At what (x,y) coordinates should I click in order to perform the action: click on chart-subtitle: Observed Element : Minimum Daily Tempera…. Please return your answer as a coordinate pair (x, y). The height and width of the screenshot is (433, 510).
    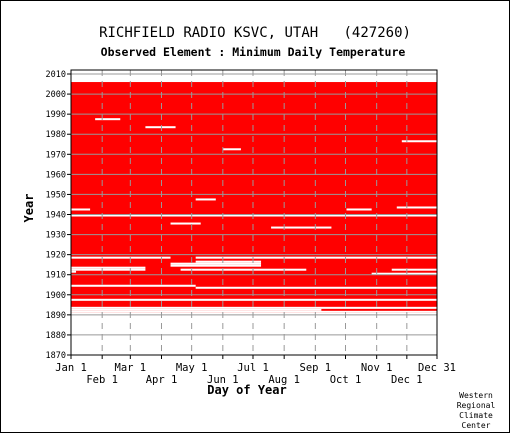
    Looking at the image, I should click on (253, 52).